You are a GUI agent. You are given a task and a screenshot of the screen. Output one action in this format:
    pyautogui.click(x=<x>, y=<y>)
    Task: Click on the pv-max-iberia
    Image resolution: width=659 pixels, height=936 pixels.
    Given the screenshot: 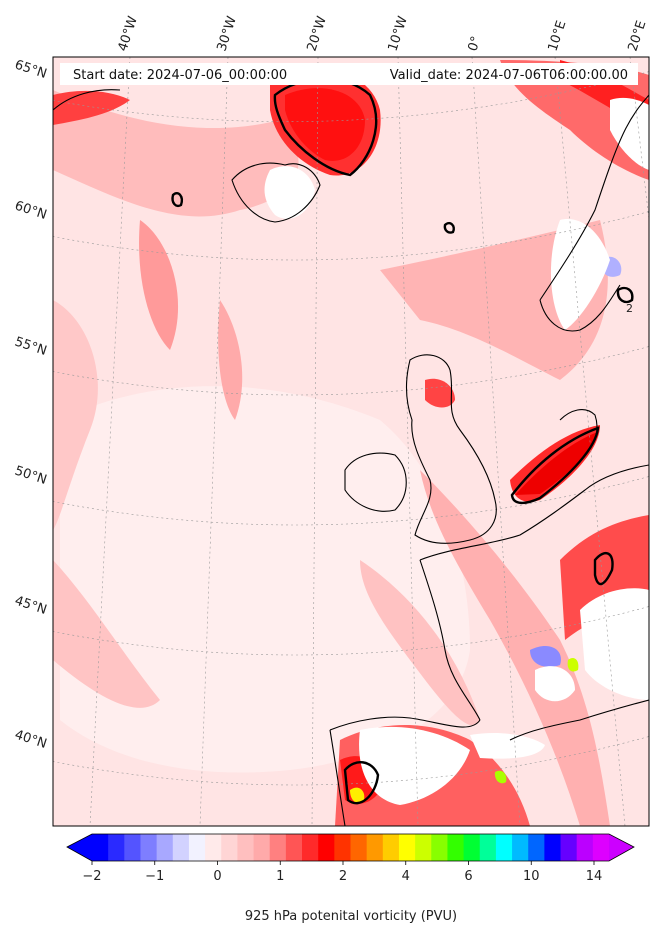 What is the action you would take?
    pyautogui.click(x=357, y=795)
    